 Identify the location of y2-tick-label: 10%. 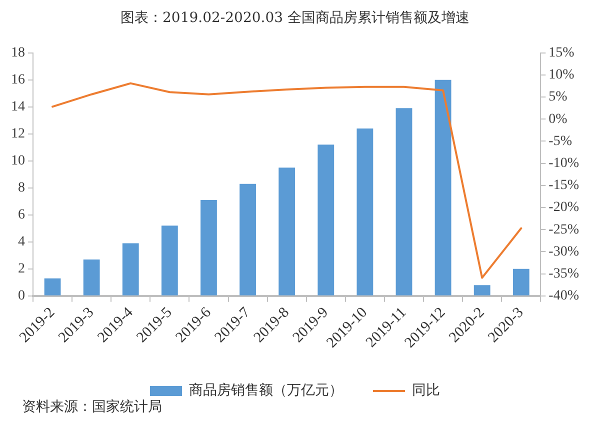
(561, 75).